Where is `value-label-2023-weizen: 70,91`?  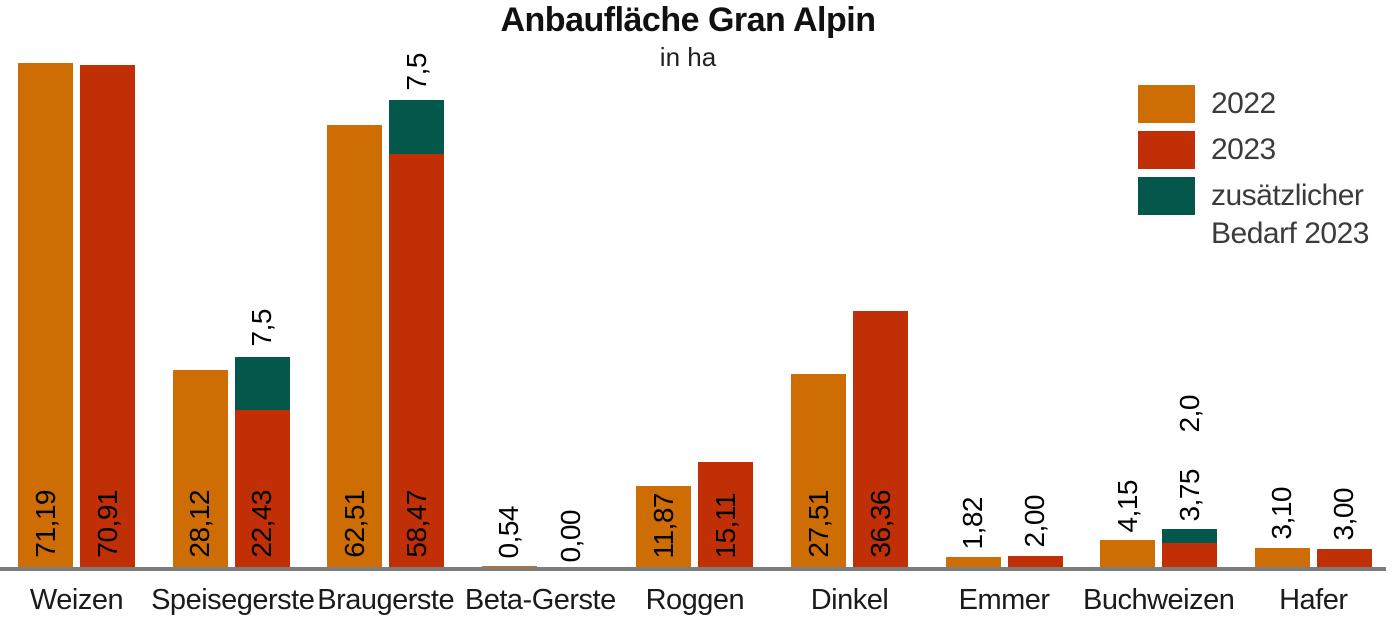 value-label-2023-weizen: 70,91 is located at coordinates (107, 524).